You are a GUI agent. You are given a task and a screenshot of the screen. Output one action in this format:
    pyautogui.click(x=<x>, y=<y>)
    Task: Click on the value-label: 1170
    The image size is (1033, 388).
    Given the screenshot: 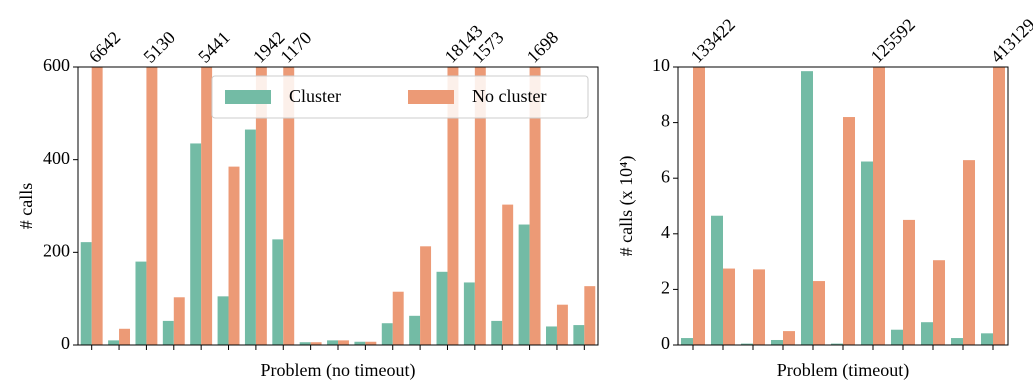 What is the action you would take?
    pyautogui.click(x=295, y=47)
    